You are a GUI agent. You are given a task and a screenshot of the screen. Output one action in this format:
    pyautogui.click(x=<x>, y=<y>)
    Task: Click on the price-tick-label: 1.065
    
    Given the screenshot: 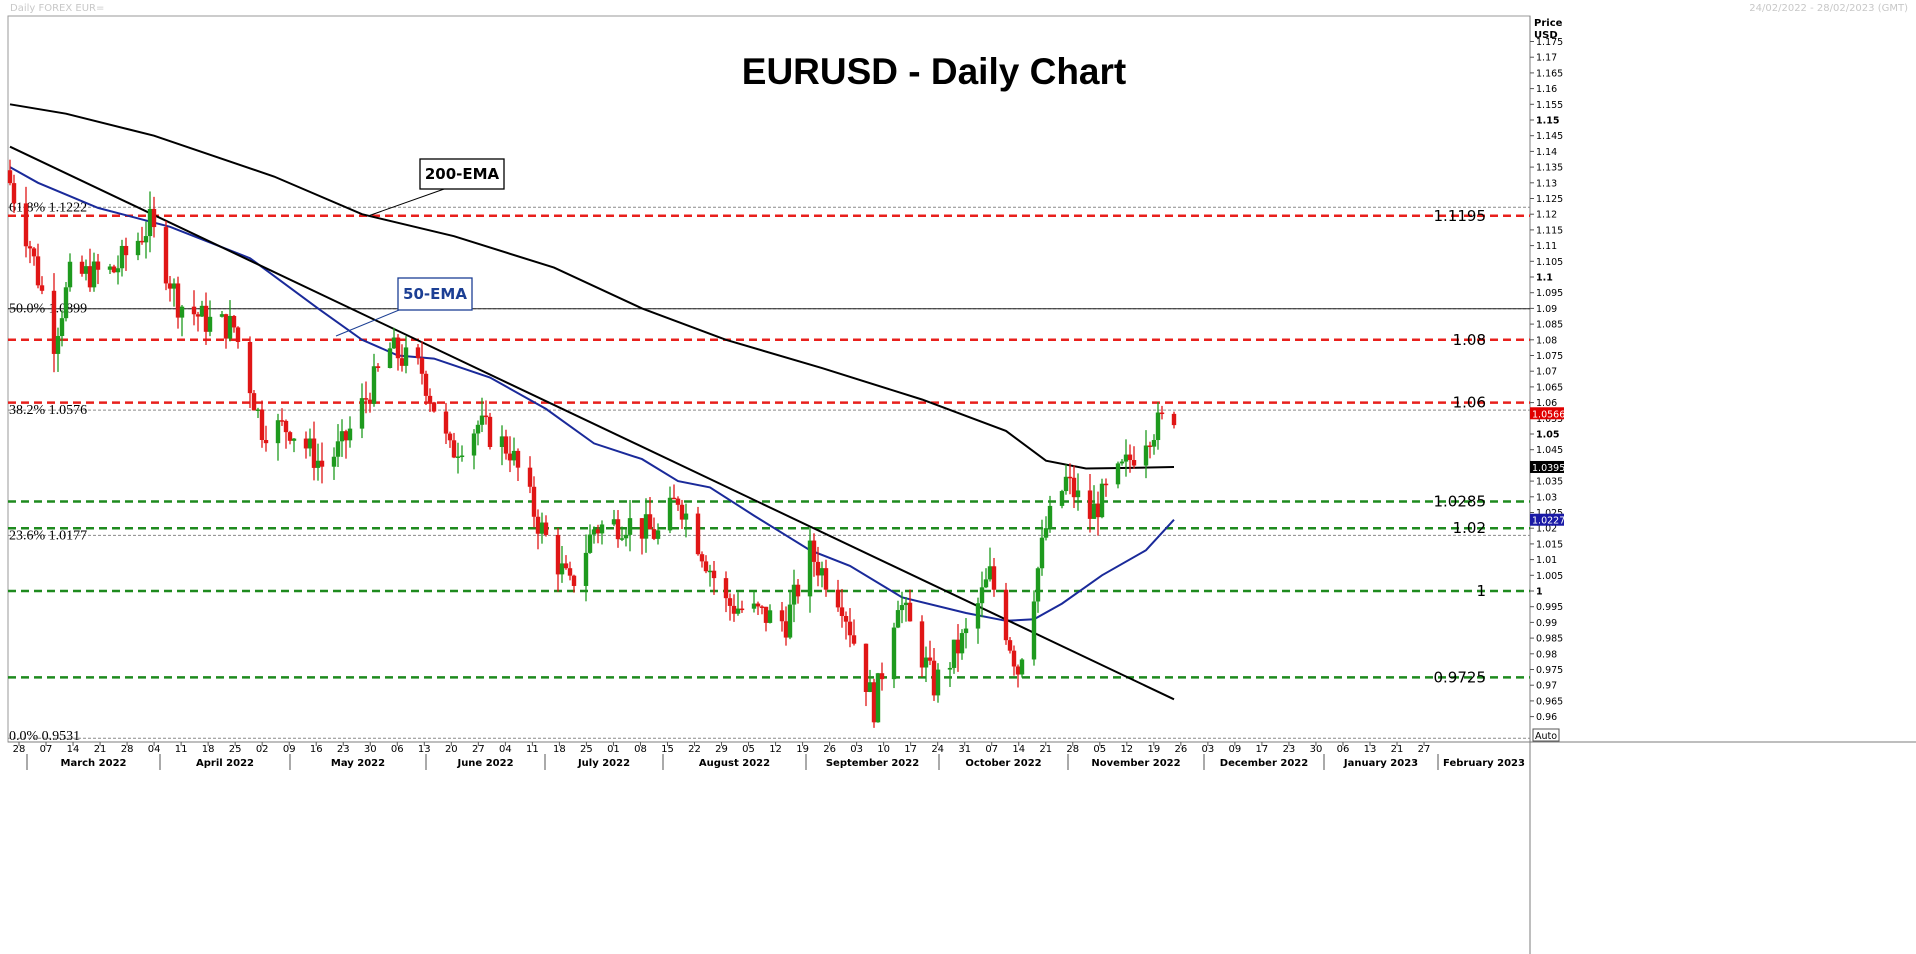 What is the action you would take?
    pyautogui.click(x=1549, y=387)
    